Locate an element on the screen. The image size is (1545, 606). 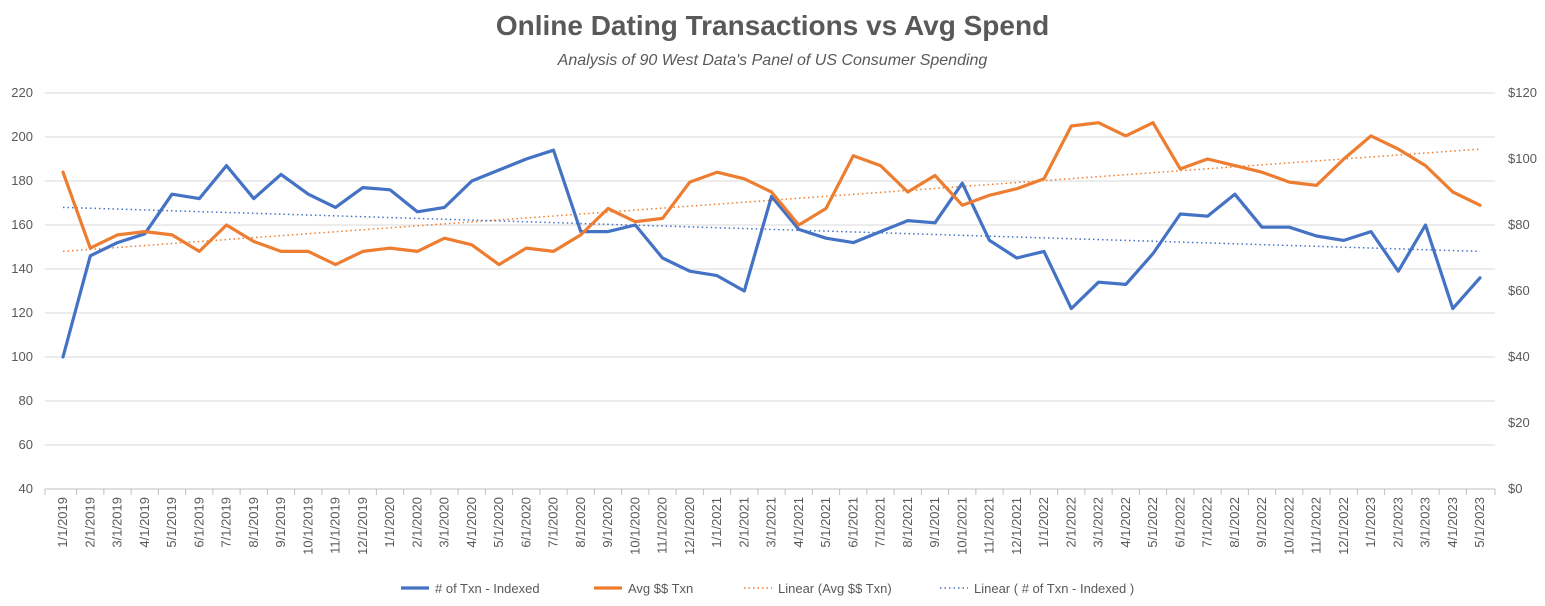
x-axis-tick-label: 8/1/2022 is located at coordinates (1234, 522).